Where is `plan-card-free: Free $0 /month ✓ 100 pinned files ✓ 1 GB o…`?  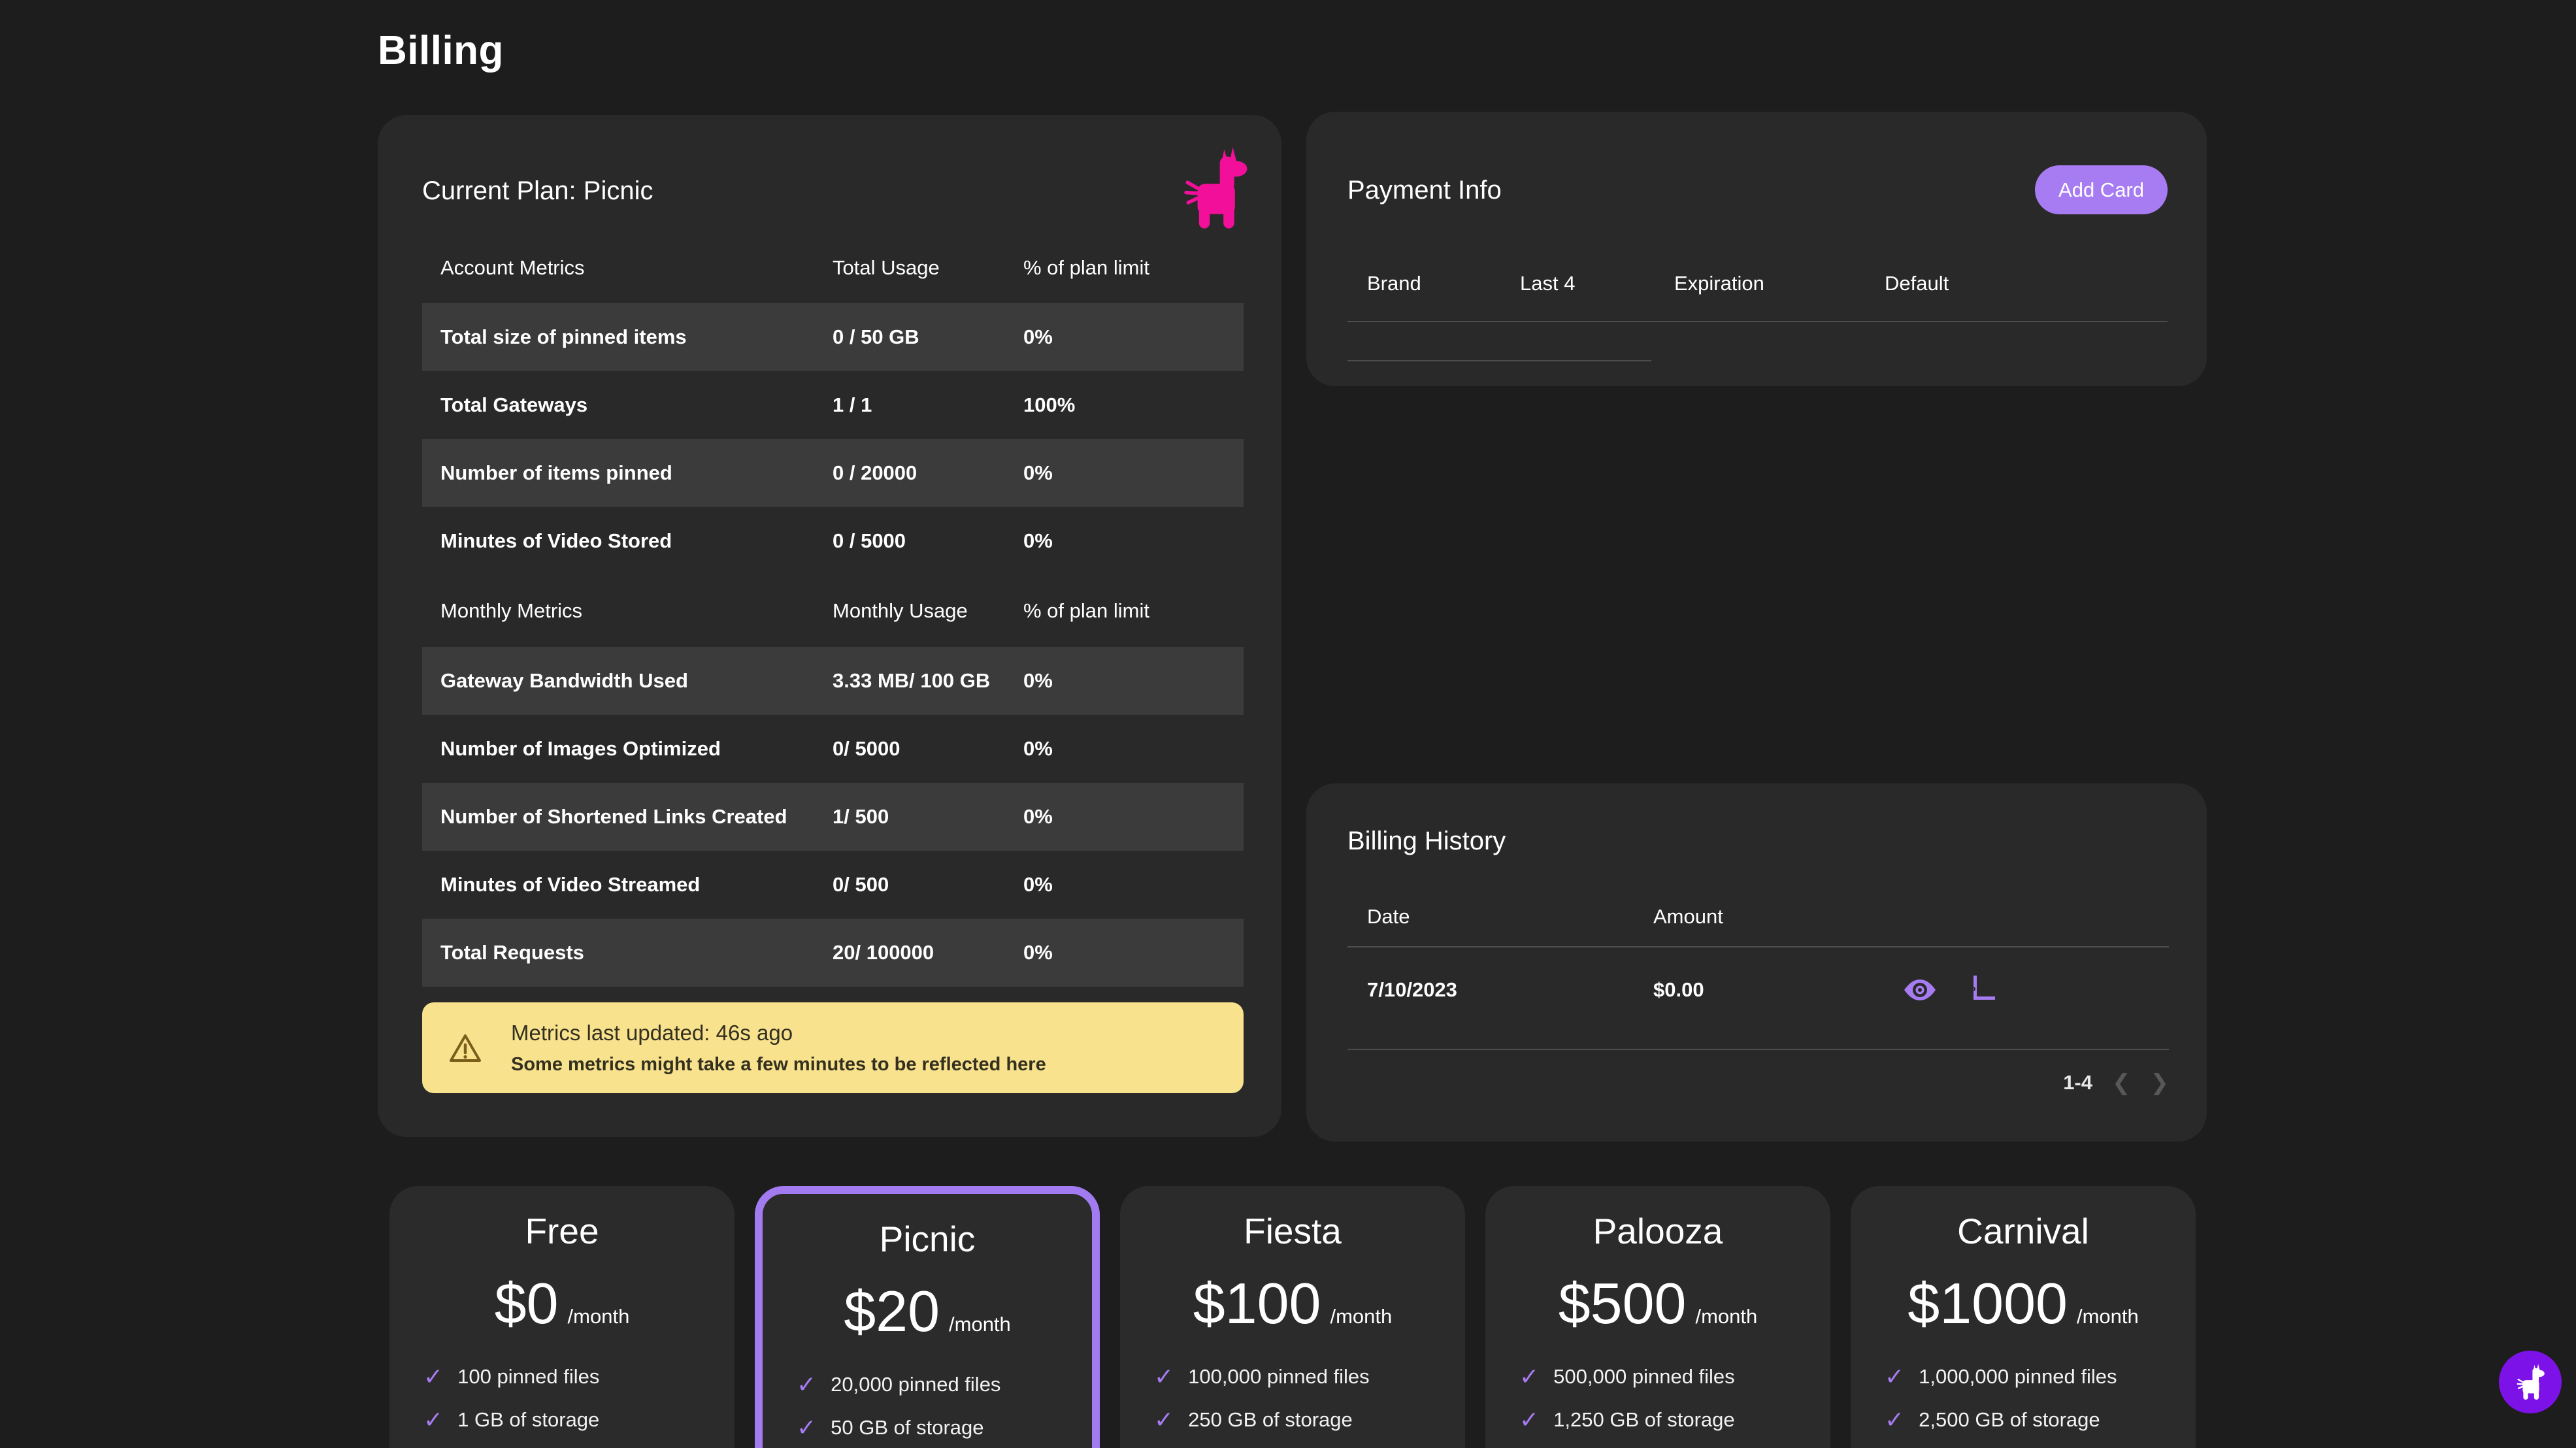 plan-card-free: Free $0 /month ✓ 100 pinned files ✓ 1 GB o… is located at coordinates (562, 1317).